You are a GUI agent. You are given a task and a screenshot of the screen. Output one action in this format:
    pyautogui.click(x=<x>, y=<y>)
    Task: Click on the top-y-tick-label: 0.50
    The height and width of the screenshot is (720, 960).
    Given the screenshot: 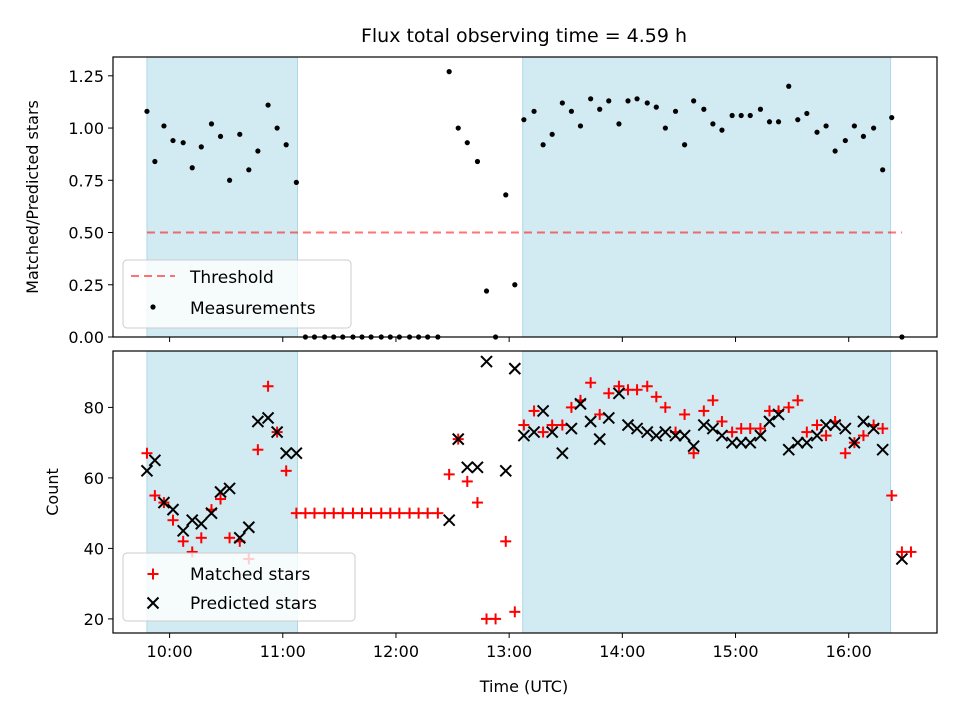 What is the action you would take?
    pyautogui.click(x=86, y=233)
    